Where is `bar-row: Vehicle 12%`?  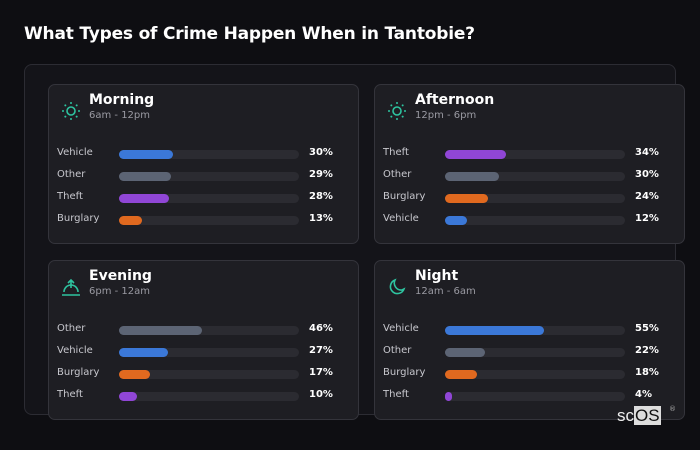
bar-row: Vehicle 12% is located at coordinates (528, 220).